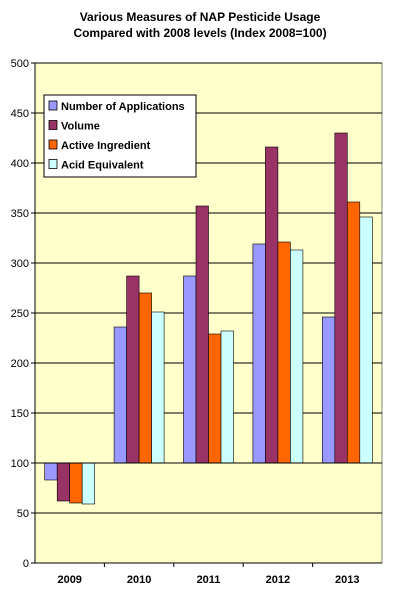 This screenshot has width=400, height=590. Describe the element at coordinates (76, 483) in the screenshot. I see `bar-active-ingredient-2009` at that location.